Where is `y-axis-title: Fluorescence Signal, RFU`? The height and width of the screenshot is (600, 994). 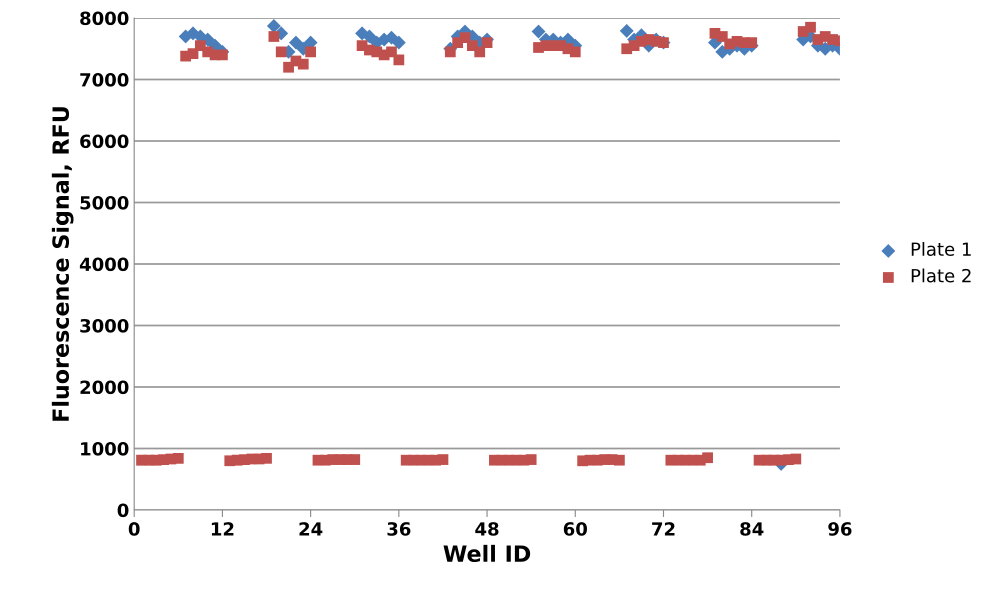
y-axis-title: Fluorescence Signal, RFU is located at coordinates (63, 264).